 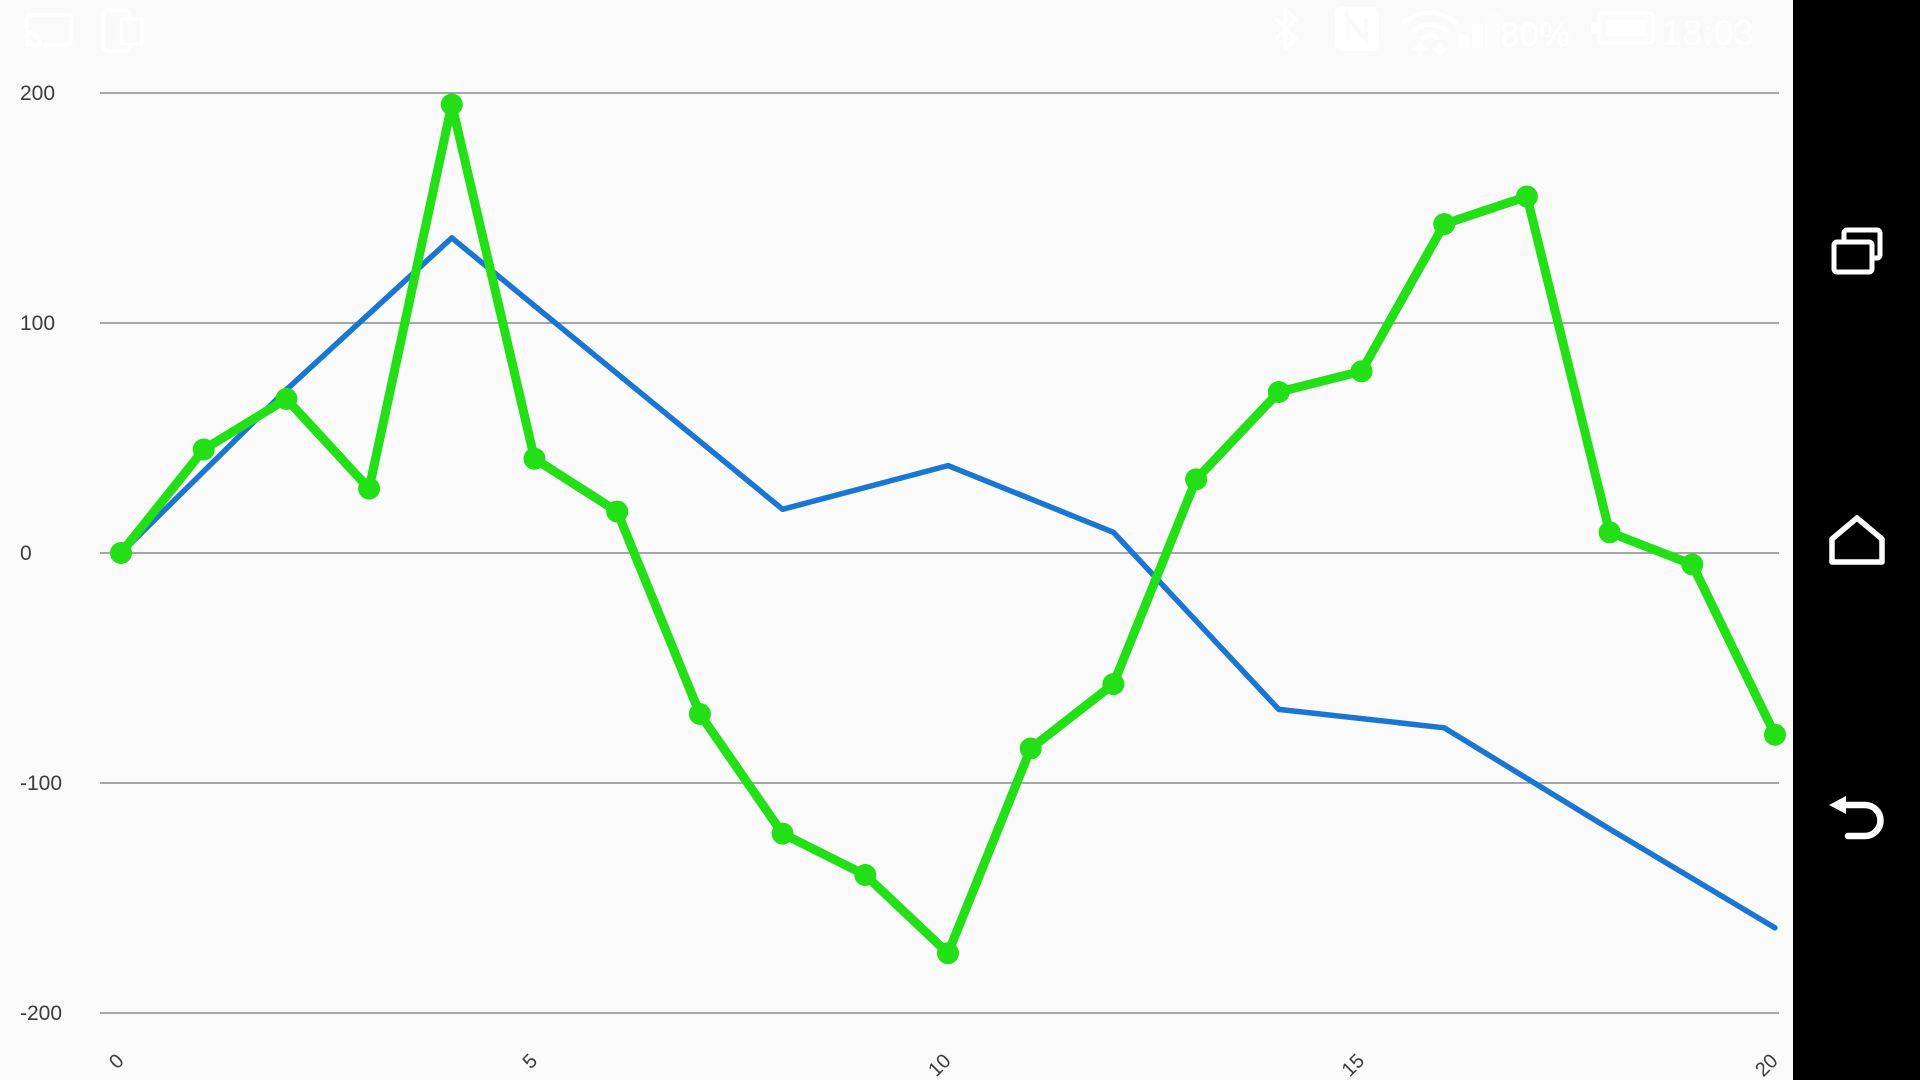 I want to click on battery-icon, so click(x=1623, y=28).